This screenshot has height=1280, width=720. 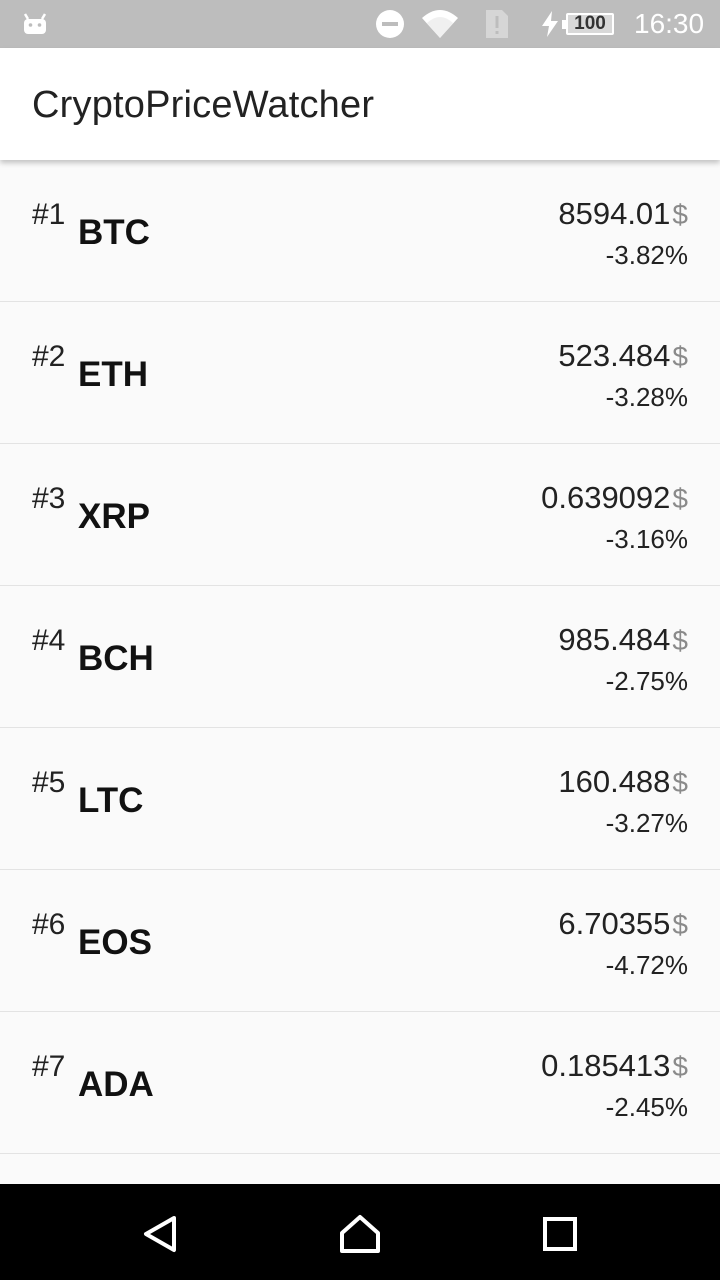 I want to click on clock: 16:30, so click(x=669, y=23).